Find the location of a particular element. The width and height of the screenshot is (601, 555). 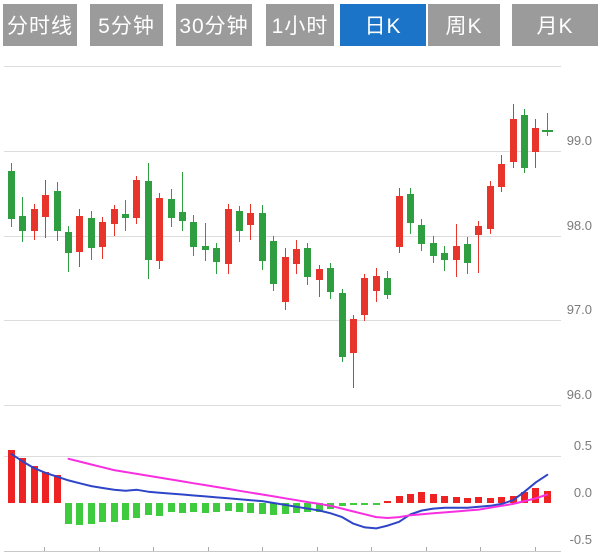

tab-30分钟: 30分钟 is located at coordinates (214, 25).